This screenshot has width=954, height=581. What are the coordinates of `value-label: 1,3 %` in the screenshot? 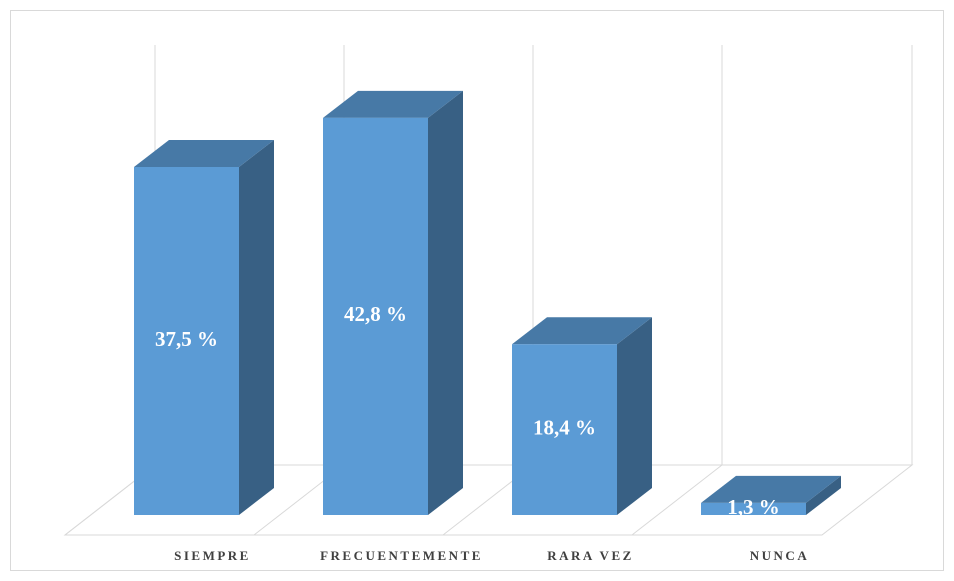 It's located at (753, 507).